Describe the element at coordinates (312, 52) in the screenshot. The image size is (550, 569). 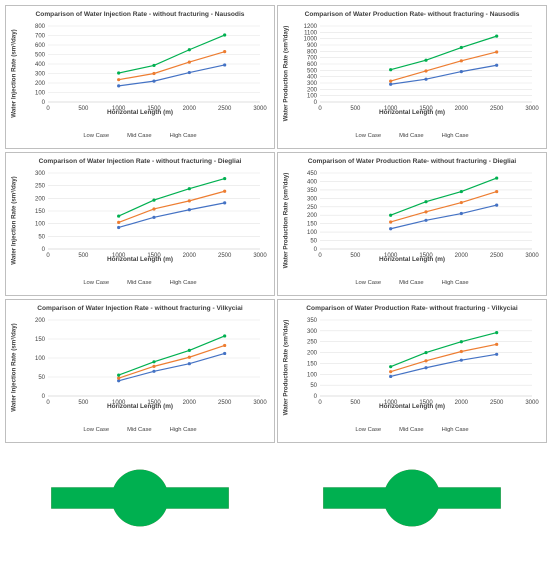
I see `y-tick-label: 800` at that location.